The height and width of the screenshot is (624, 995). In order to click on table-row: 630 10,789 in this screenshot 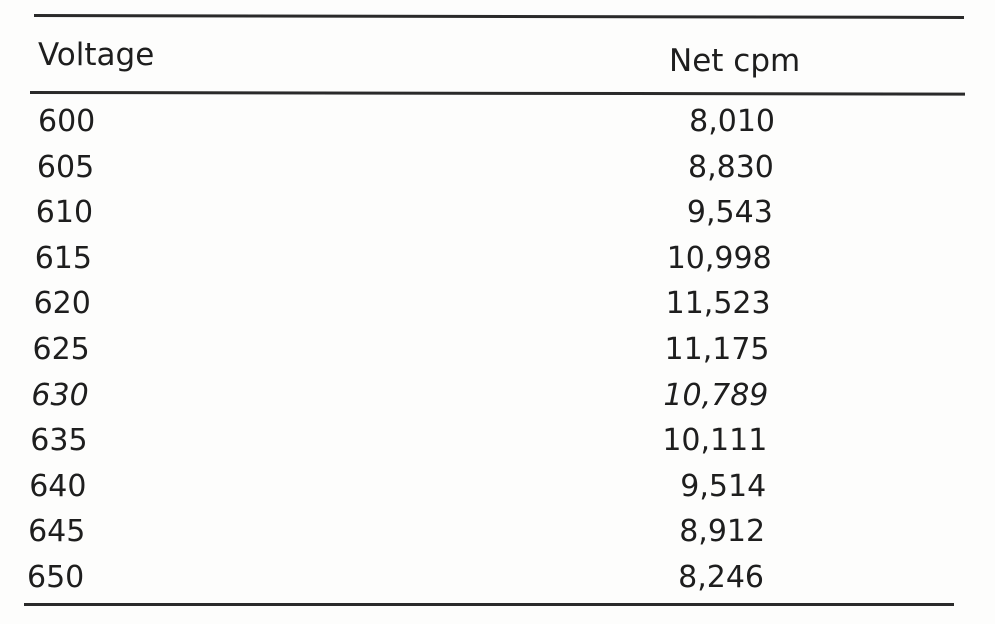, I will do `click(497, 399)`.